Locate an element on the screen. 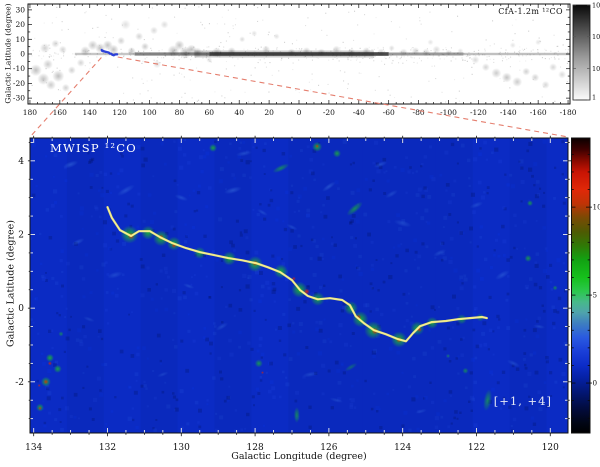 Image resolution: width=600 pixels, height=467 pixels. svg-text: 2 is located at coordinates (21, 236).